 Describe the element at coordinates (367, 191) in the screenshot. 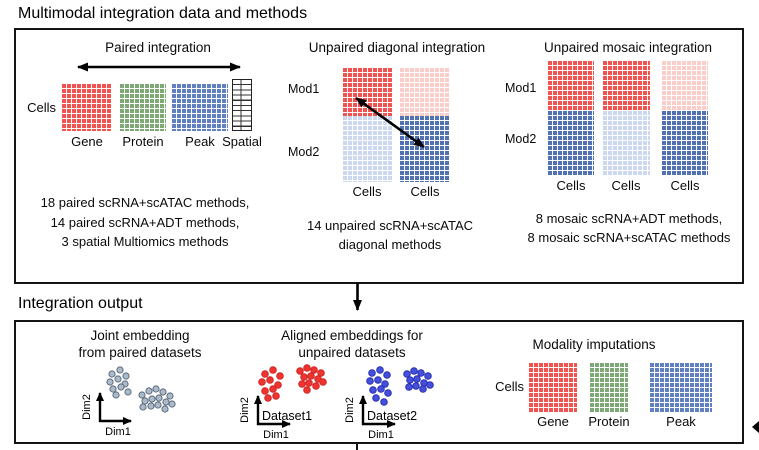

I see `diagonal-col1-cells-label: Cells` at that location.